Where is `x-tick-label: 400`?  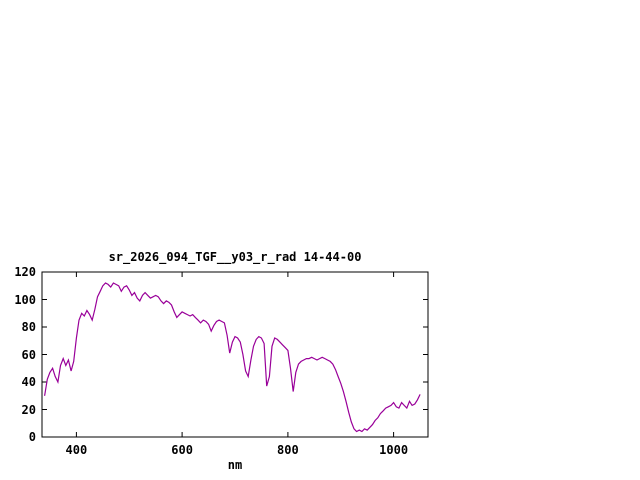 x-tick-label: 400 is located at coordinates (76, 450).